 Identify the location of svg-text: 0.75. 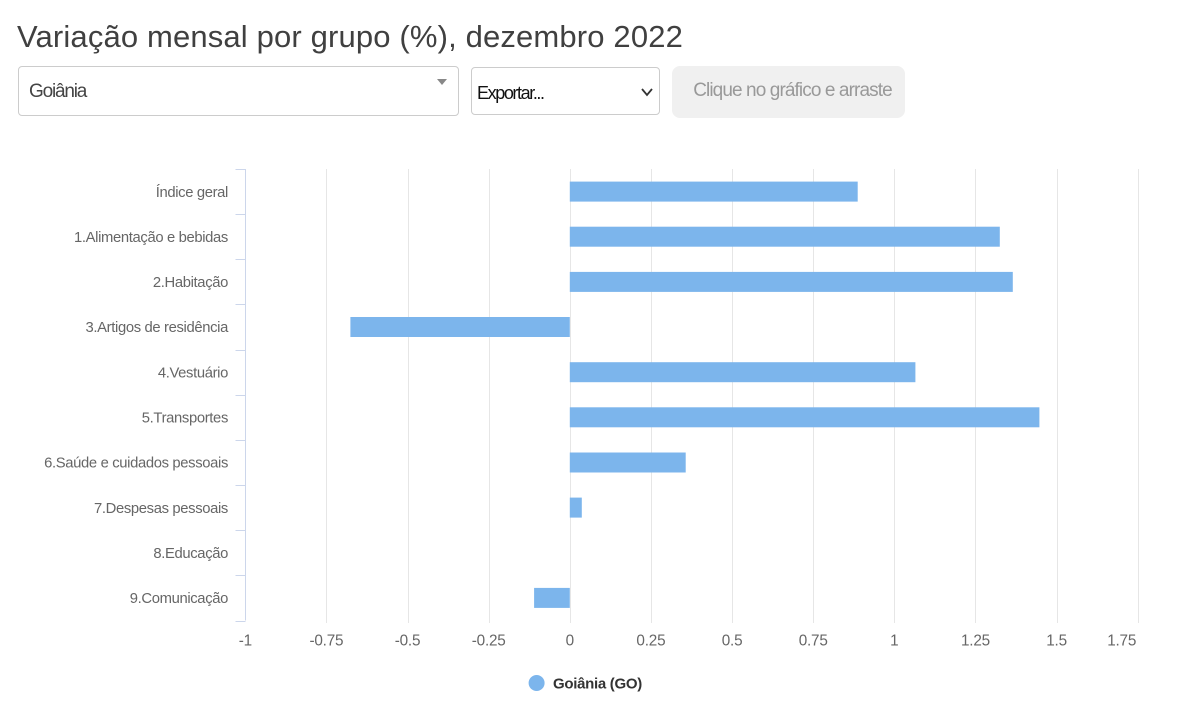
(813, 641).